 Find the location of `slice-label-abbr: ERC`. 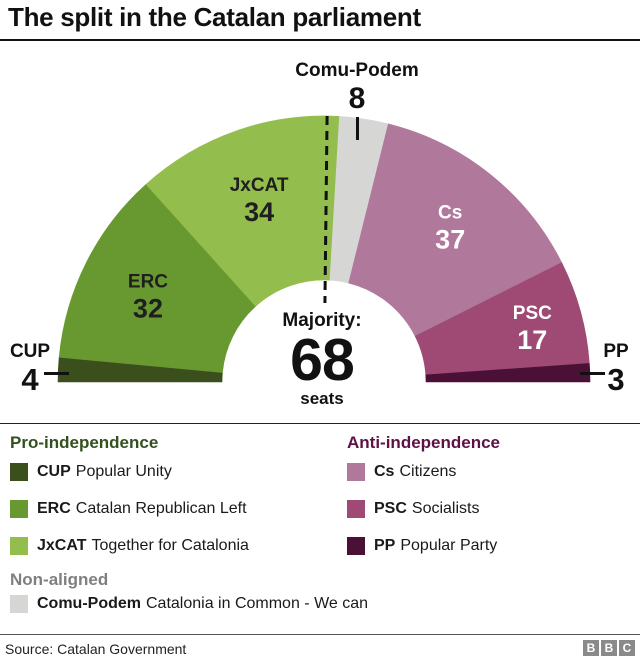

slice-label-abbr: ERC is located at coordinates (148, 282).